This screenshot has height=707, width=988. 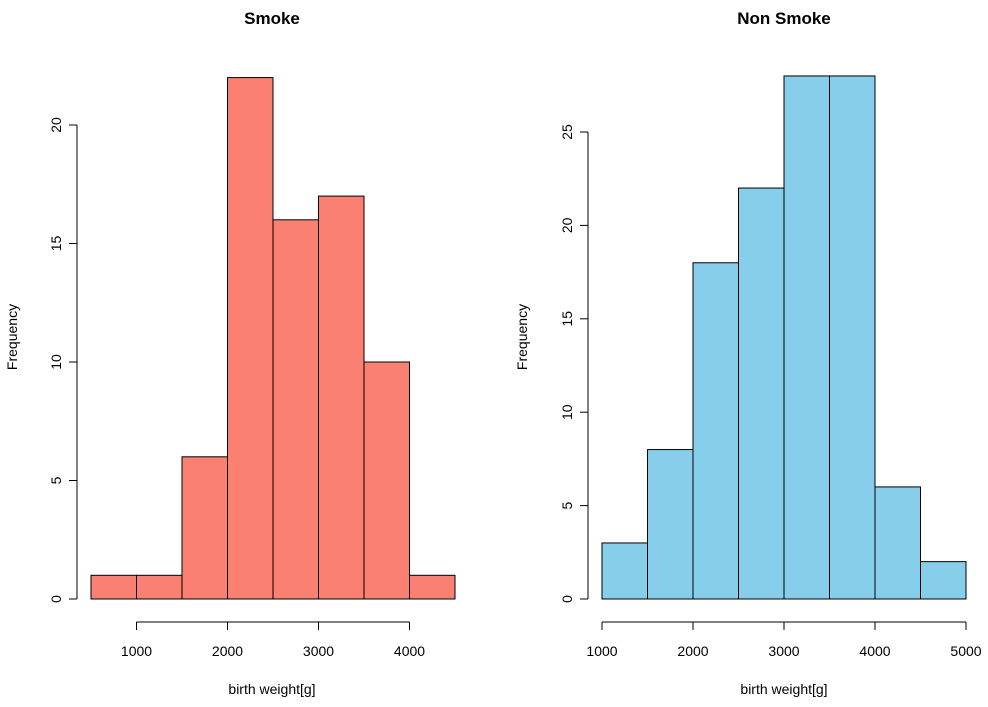 I want to click on y-axis-label-smoke: Frequency, so click(x=12, y=337).